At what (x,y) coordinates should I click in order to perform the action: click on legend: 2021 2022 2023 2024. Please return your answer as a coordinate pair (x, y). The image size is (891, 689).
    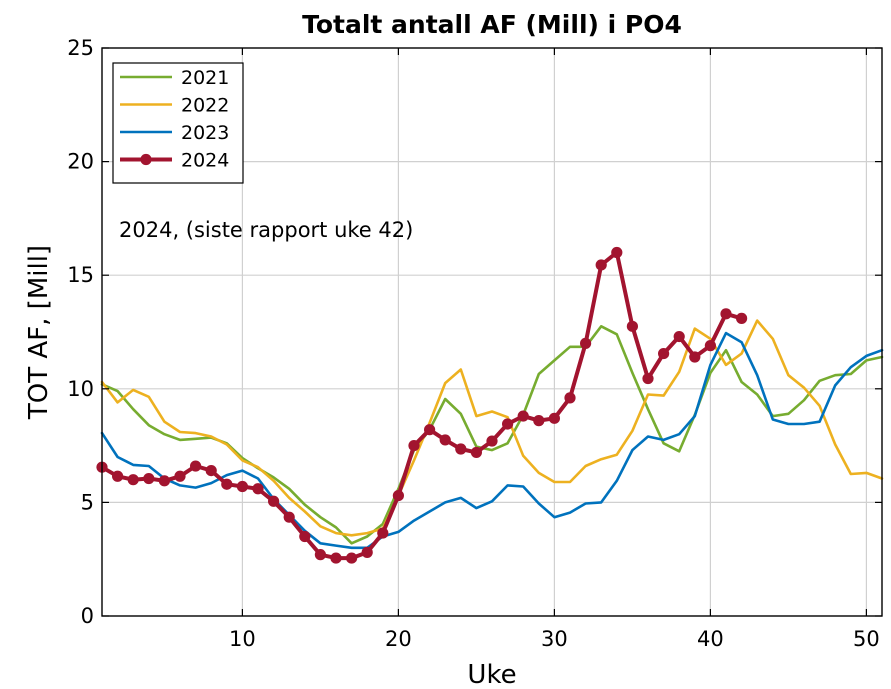
    Looking at the image, I should click on (178, 123).